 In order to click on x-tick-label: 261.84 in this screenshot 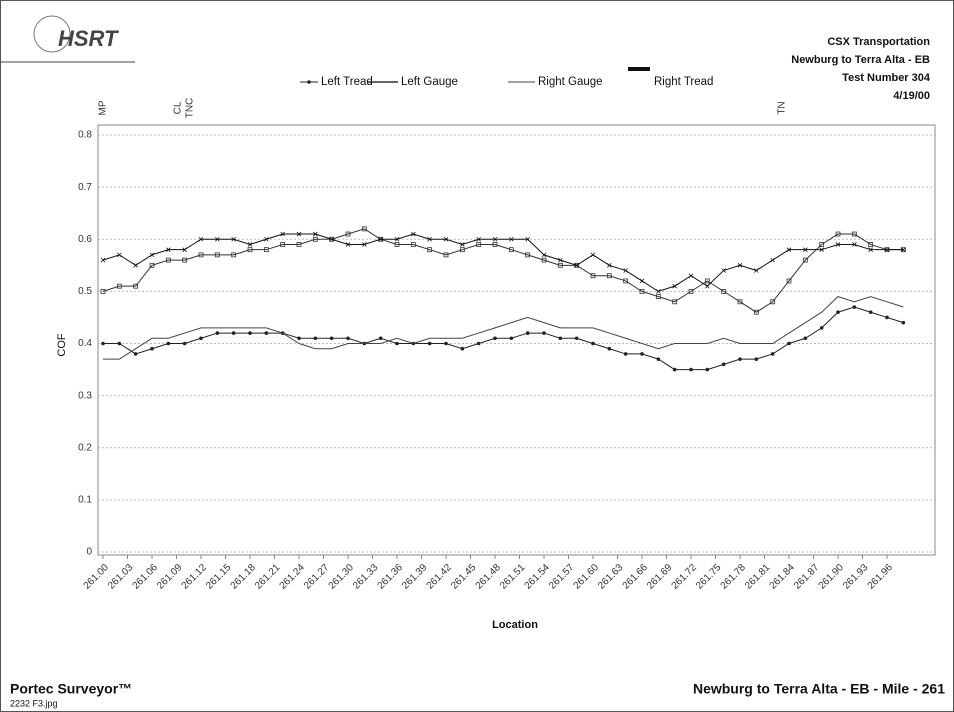, I will do `click(783, 577)`.